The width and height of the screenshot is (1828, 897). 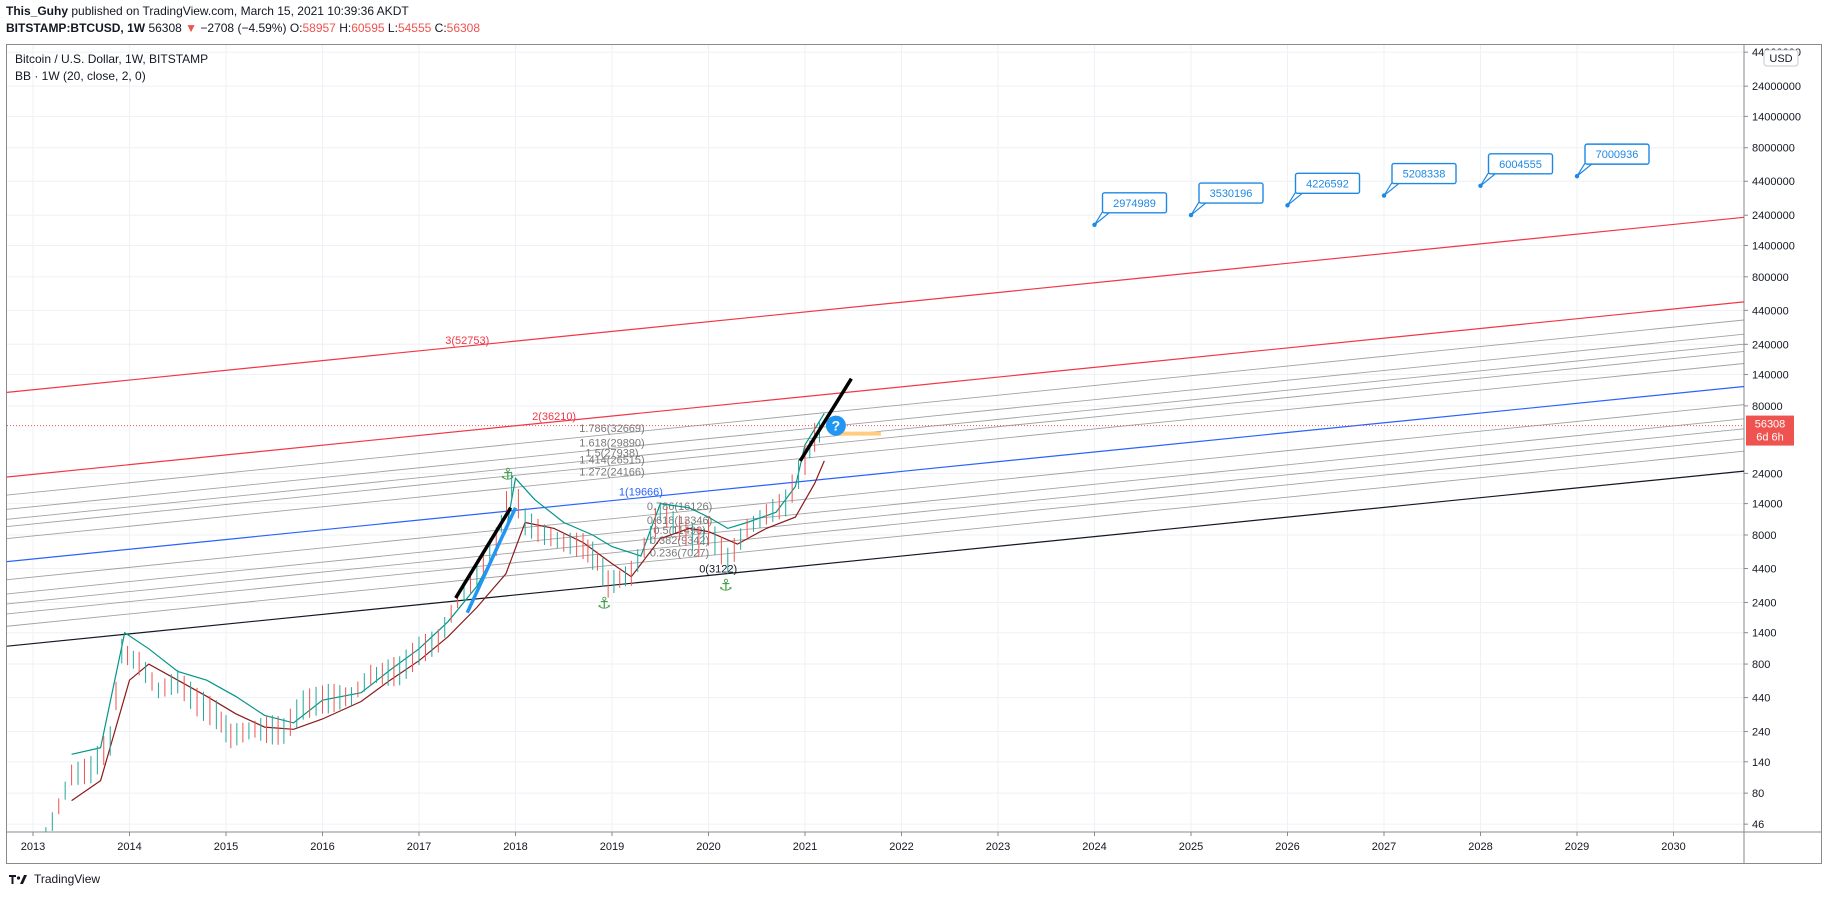 I want to click on y-tick-label: 14000000, so click(x=1776, y=117).